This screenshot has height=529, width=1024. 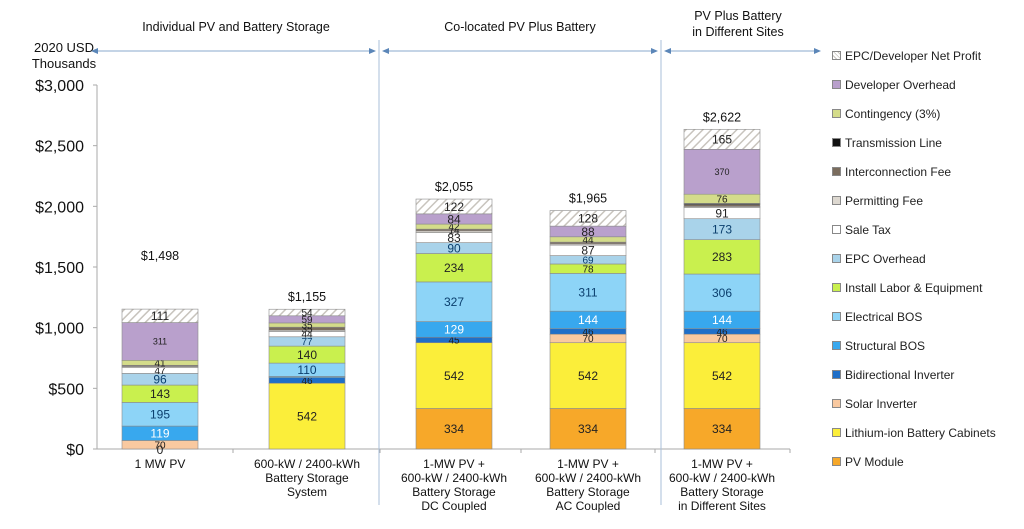 I want to click on data-label: 69, so click(x=588, y=260).